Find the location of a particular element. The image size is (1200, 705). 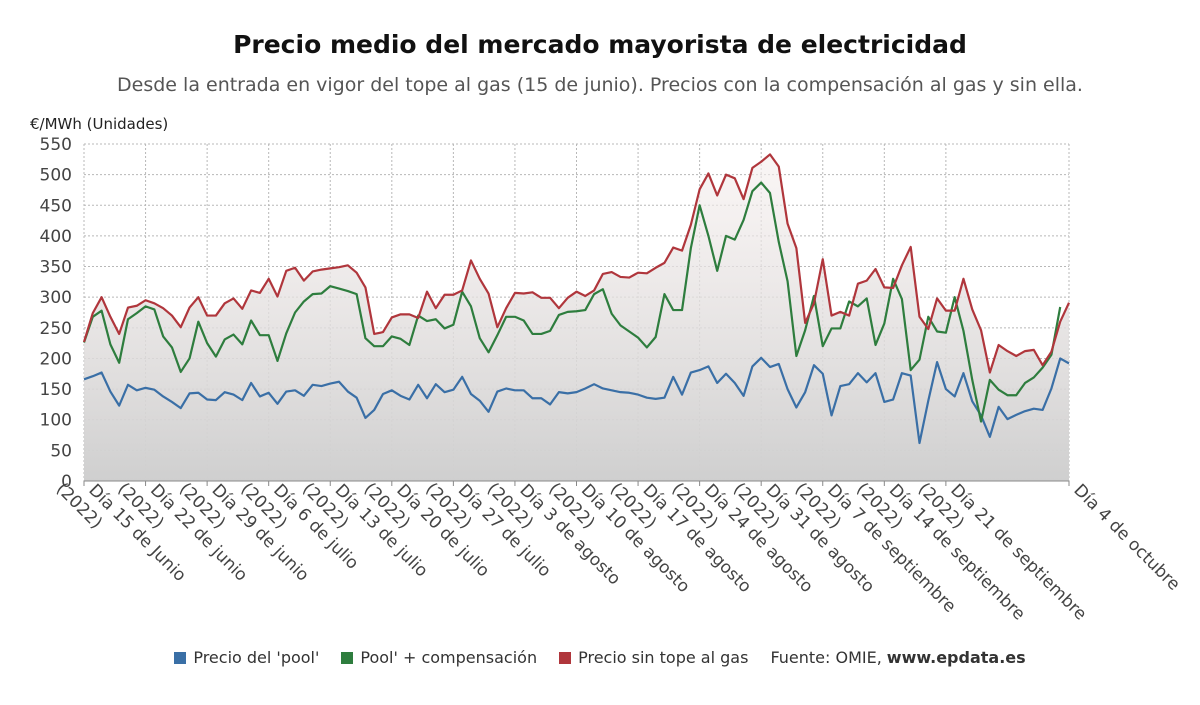

y-tick-label: 0 is located at coordinates (66, 482).